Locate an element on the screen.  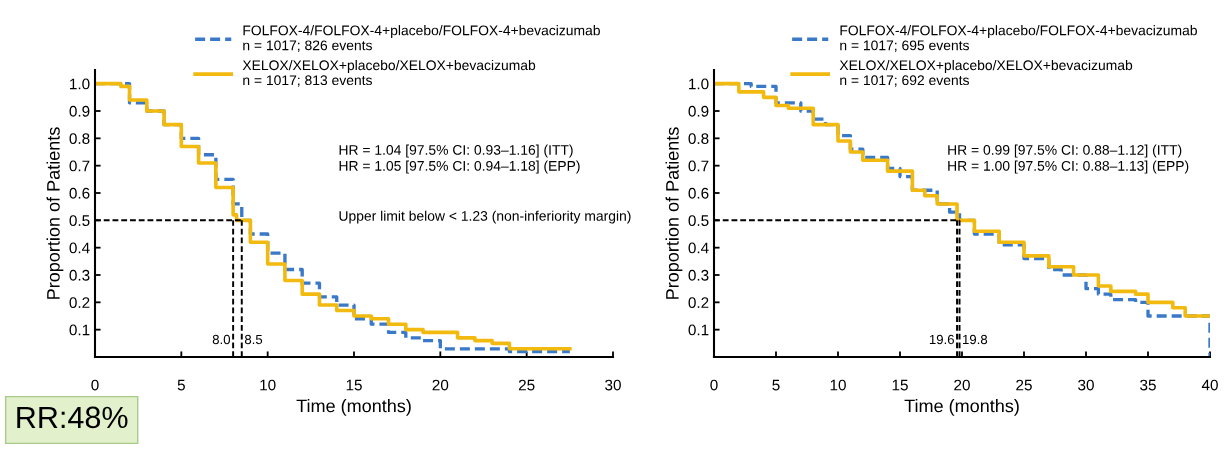
legend-label: FOLFOX-4/FOLFOX-4+placebo/FOLFOX-4+bevacizumab n = 1017; 826 events is located at coordinates (421, 38).